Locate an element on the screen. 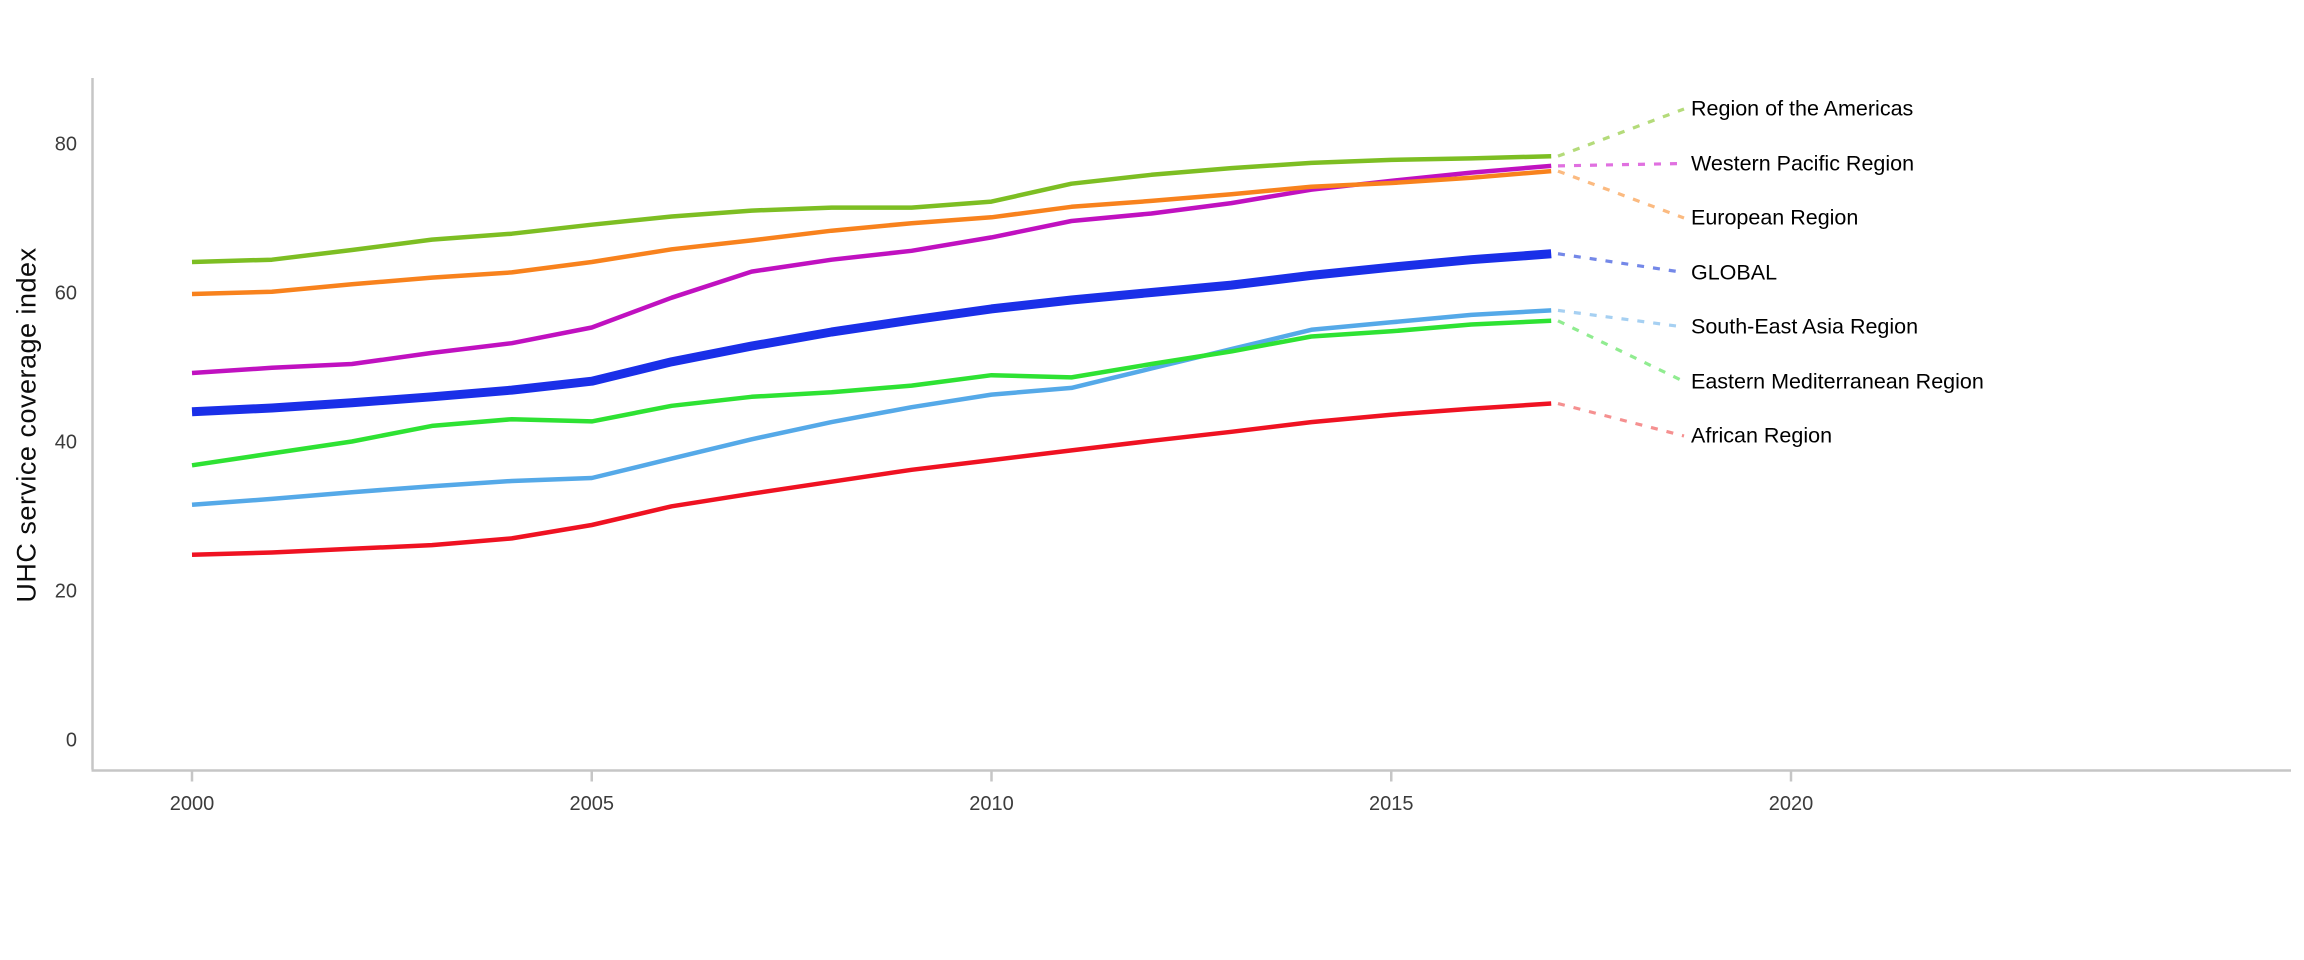 Image resolution: width=2304 pixels, height=960 pixels. legend-label-eastern-mediterranean-region: Eastern Mediterranean Region is located at coordinates (1837, 381).